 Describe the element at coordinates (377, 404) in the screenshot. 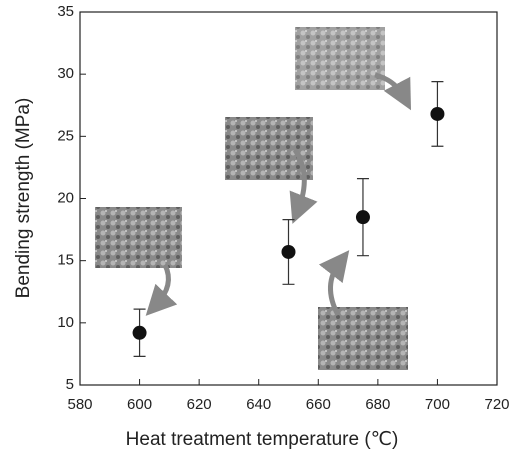

I see `x-tick-label: 680` at that location.